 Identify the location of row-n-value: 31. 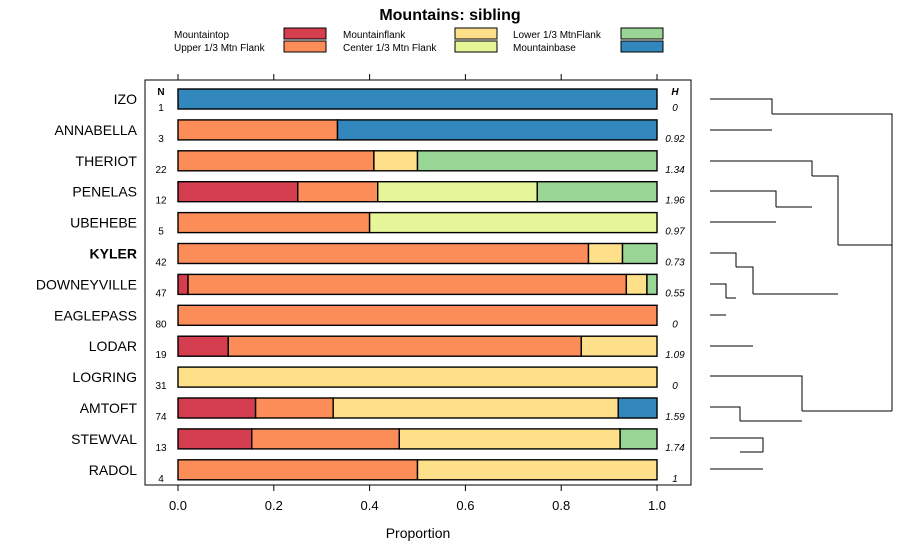
(161, 386).